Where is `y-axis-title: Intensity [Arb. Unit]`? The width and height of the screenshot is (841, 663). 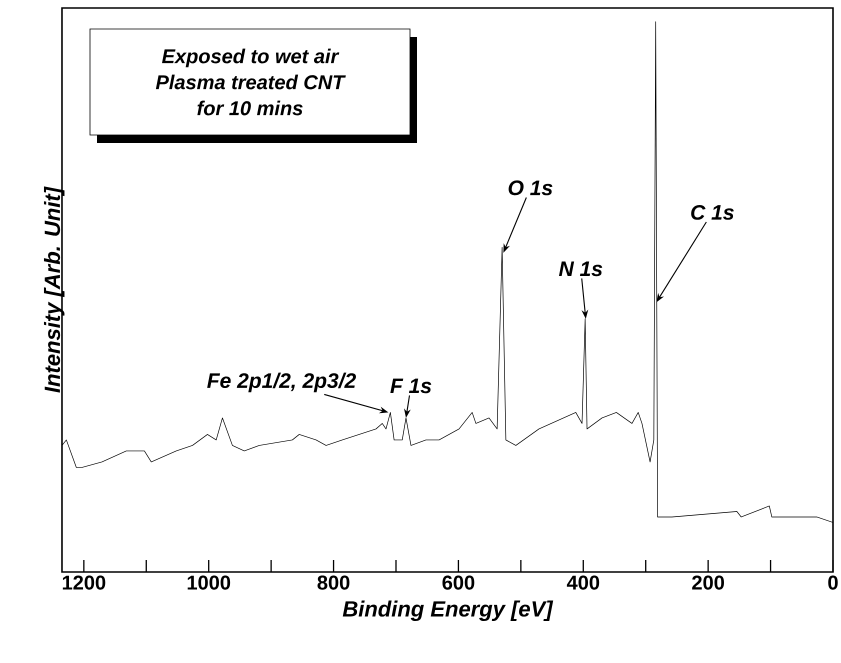
y-axis-title: Intensity [Arb. Unit] is located at coordinates (54, 289).